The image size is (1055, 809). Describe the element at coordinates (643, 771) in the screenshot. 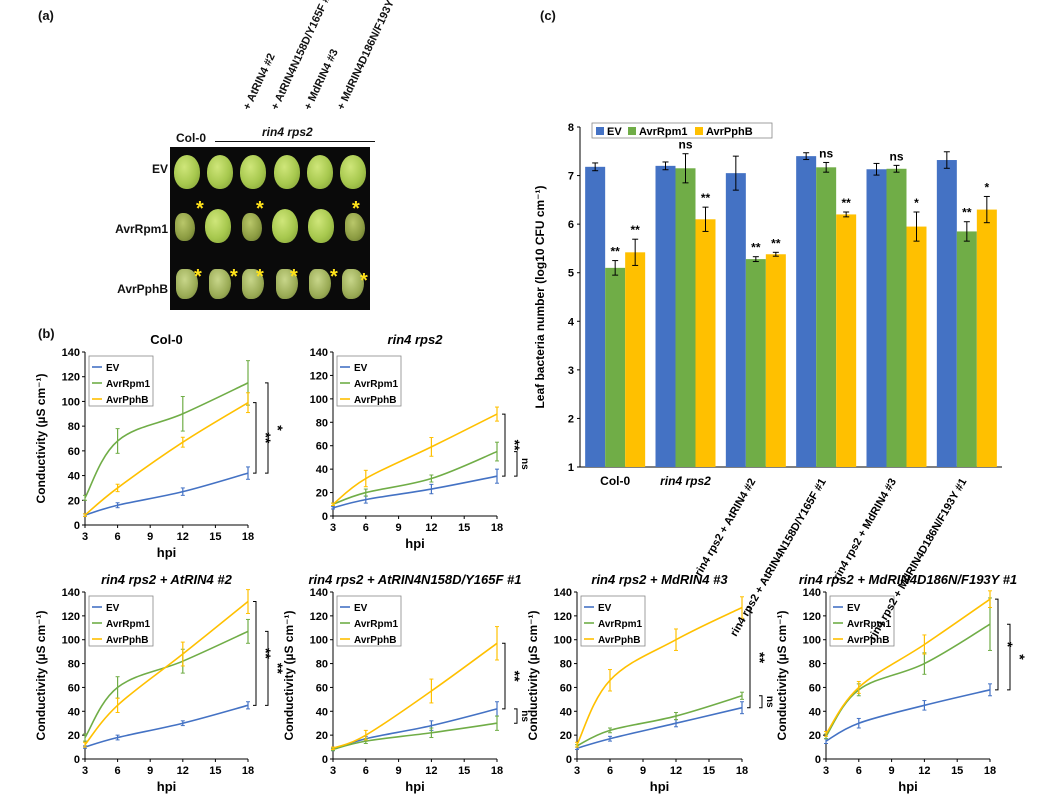

I see `x-tick-label: 9` at that location.